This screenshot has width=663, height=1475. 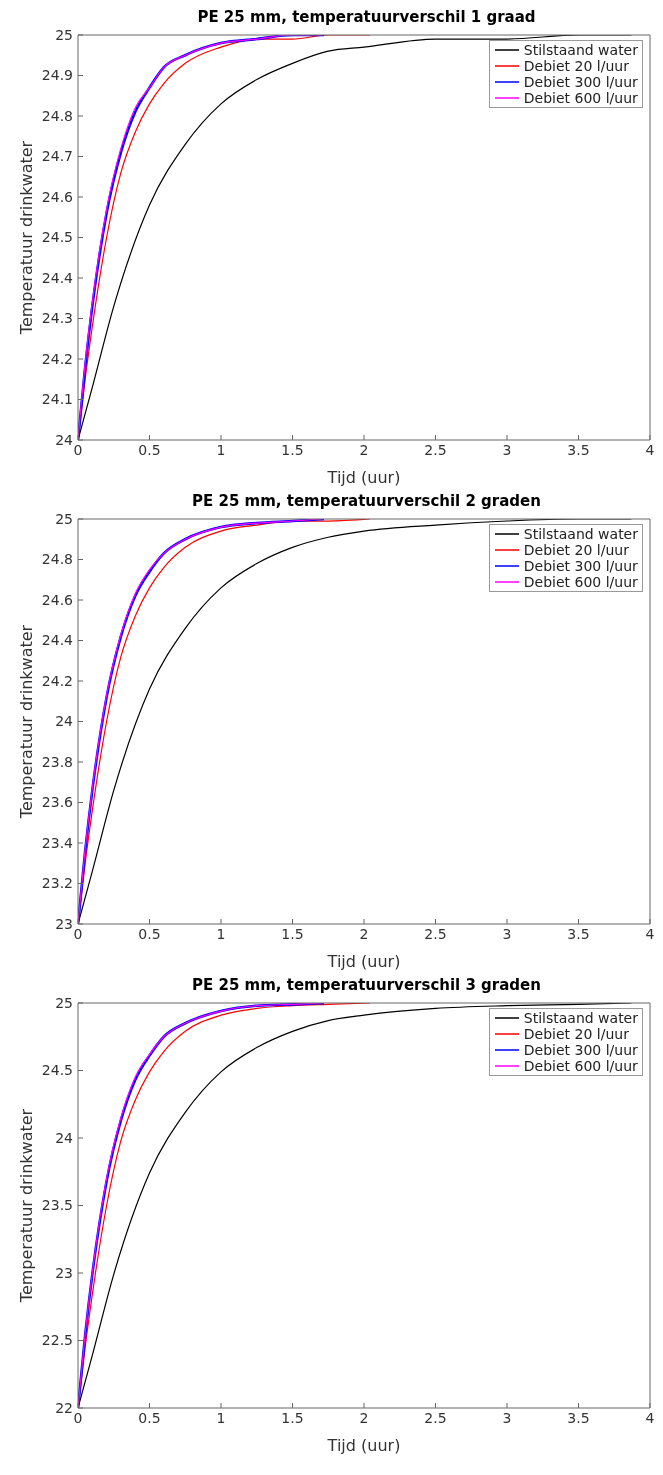 I want to click on y-tick-label: 24.3, so click(x=57, y=318).